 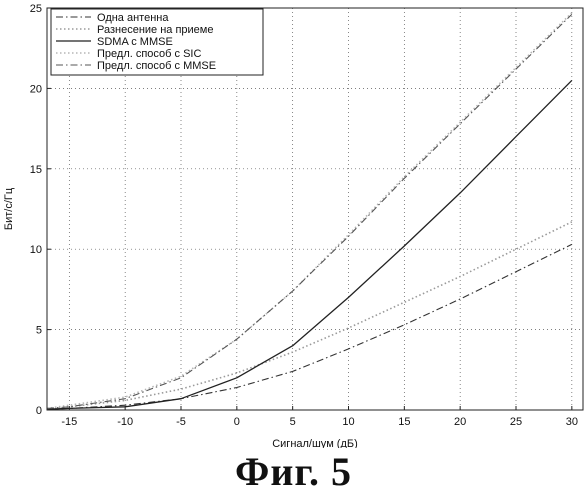 What do you see at coordinates (155, 30) in the screenshot?
I see `legend-entry-label: Разнесение на приеме` at bounding box center [155, 30].